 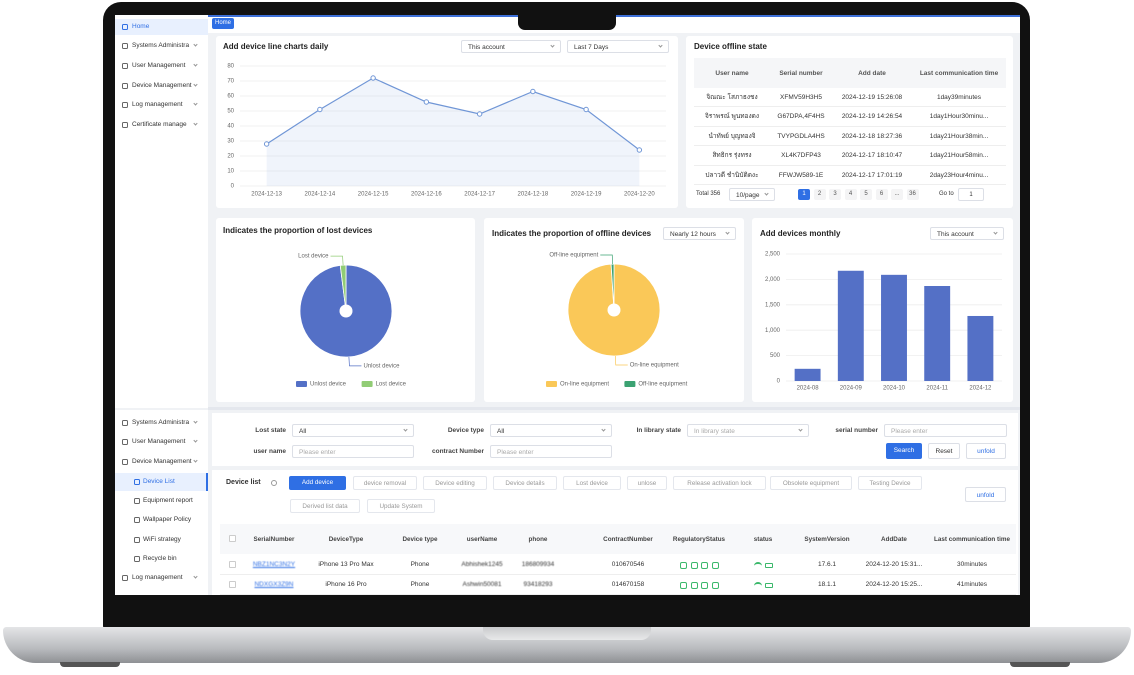 What do you see at coordinates (801, 156) in the screenshot?
I see `table-cell: XL4K7DFP43` at bounding box center [801, 156].